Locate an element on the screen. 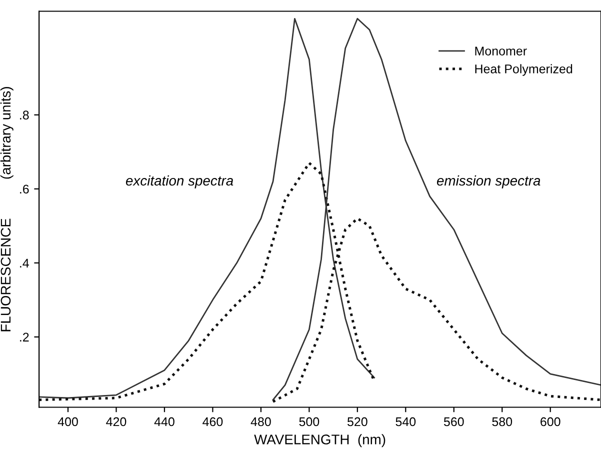 This screenshot has width=601, height=450. y-tick-label: .8 is located at coordinates (24, 115).